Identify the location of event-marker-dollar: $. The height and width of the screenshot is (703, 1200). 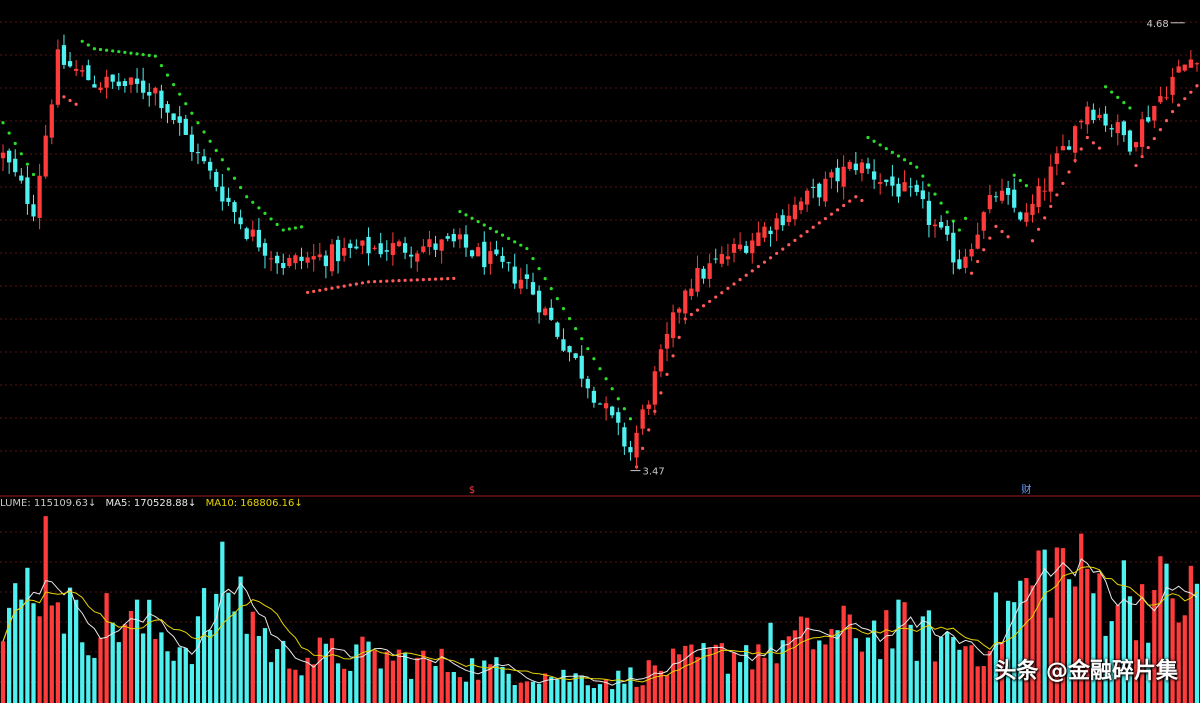
(472, 490).